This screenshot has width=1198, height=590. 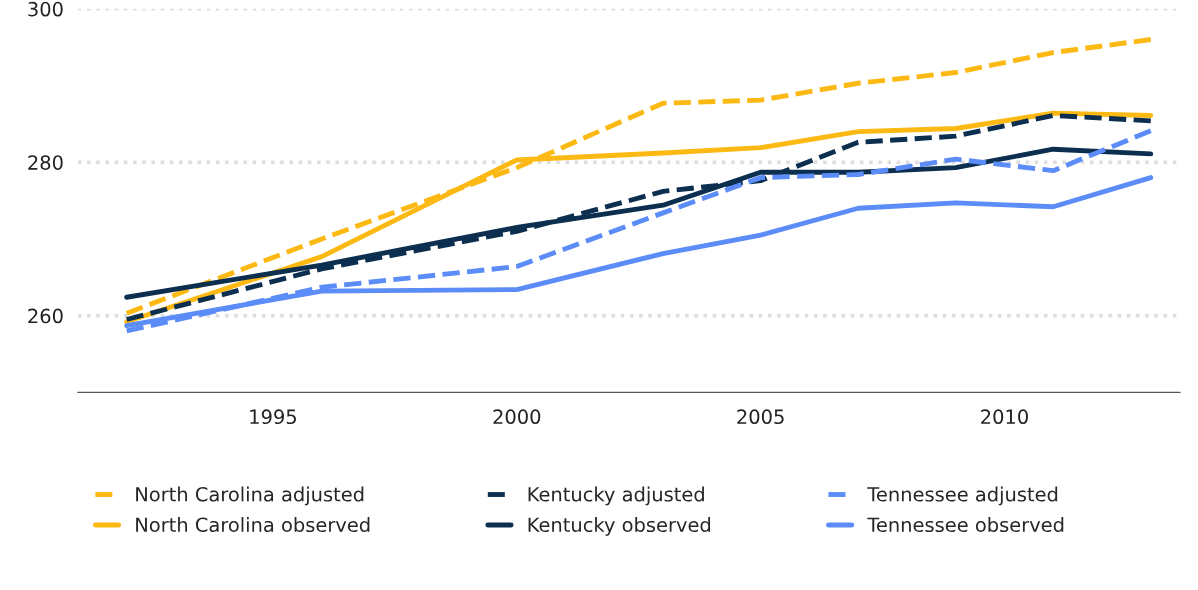 I want to click on x-tick-label: 2010, so click(x=1004, y=417).